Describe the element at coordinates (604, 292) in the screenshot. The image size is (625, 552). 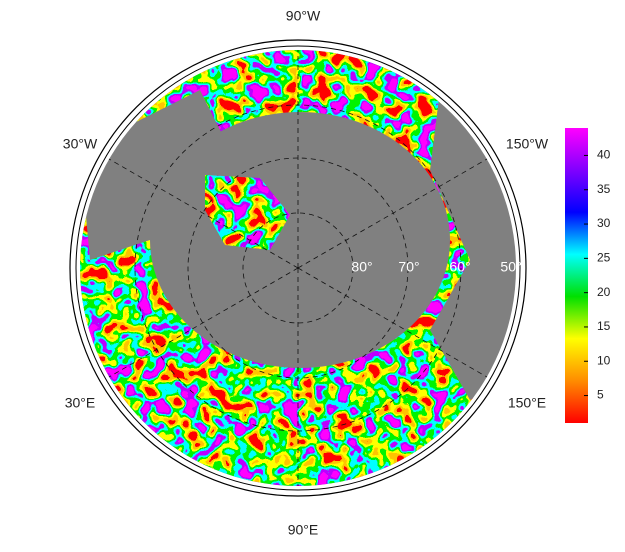
I see `colorbar-tick-label: 20` at that location.